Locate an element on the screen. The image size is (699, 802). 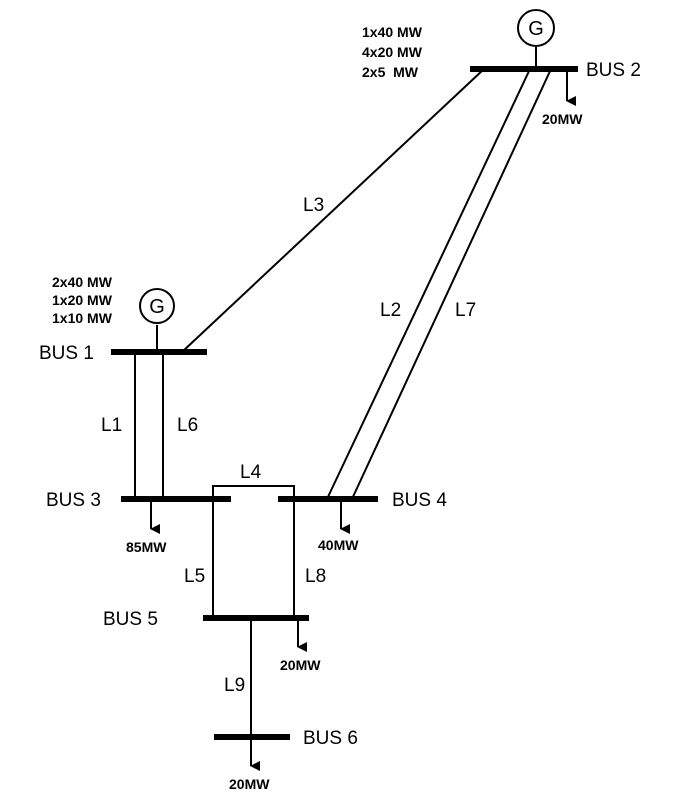
gen-2-unit-2: 4x20 MW is located at coordinates (392, 52).